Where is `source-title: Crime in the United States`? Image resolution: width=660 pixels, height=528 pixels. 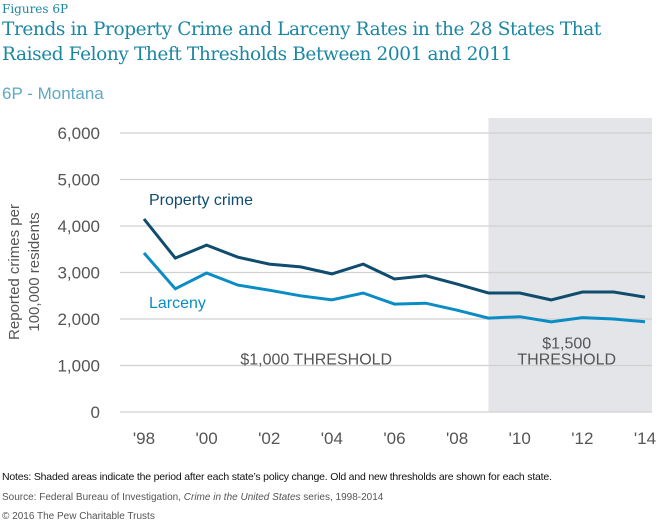 source-title: Crime in the United States is located at coordinates (242, 497).